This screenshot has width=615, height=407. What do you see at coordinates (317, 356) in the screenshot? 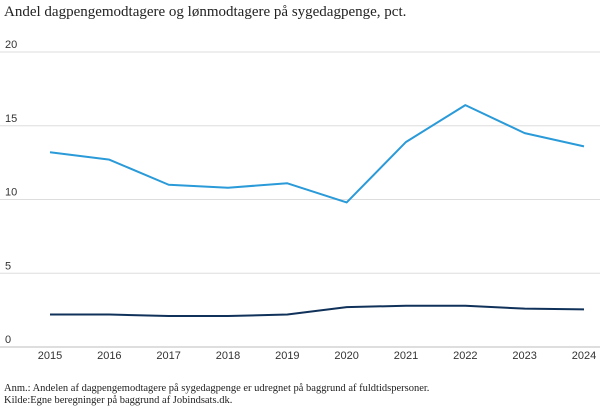
I see `x-axis-labels: 2015 2016 2017 2018 2019 2020 2021 2022 2023 2024` at bounding box center [317, 356].